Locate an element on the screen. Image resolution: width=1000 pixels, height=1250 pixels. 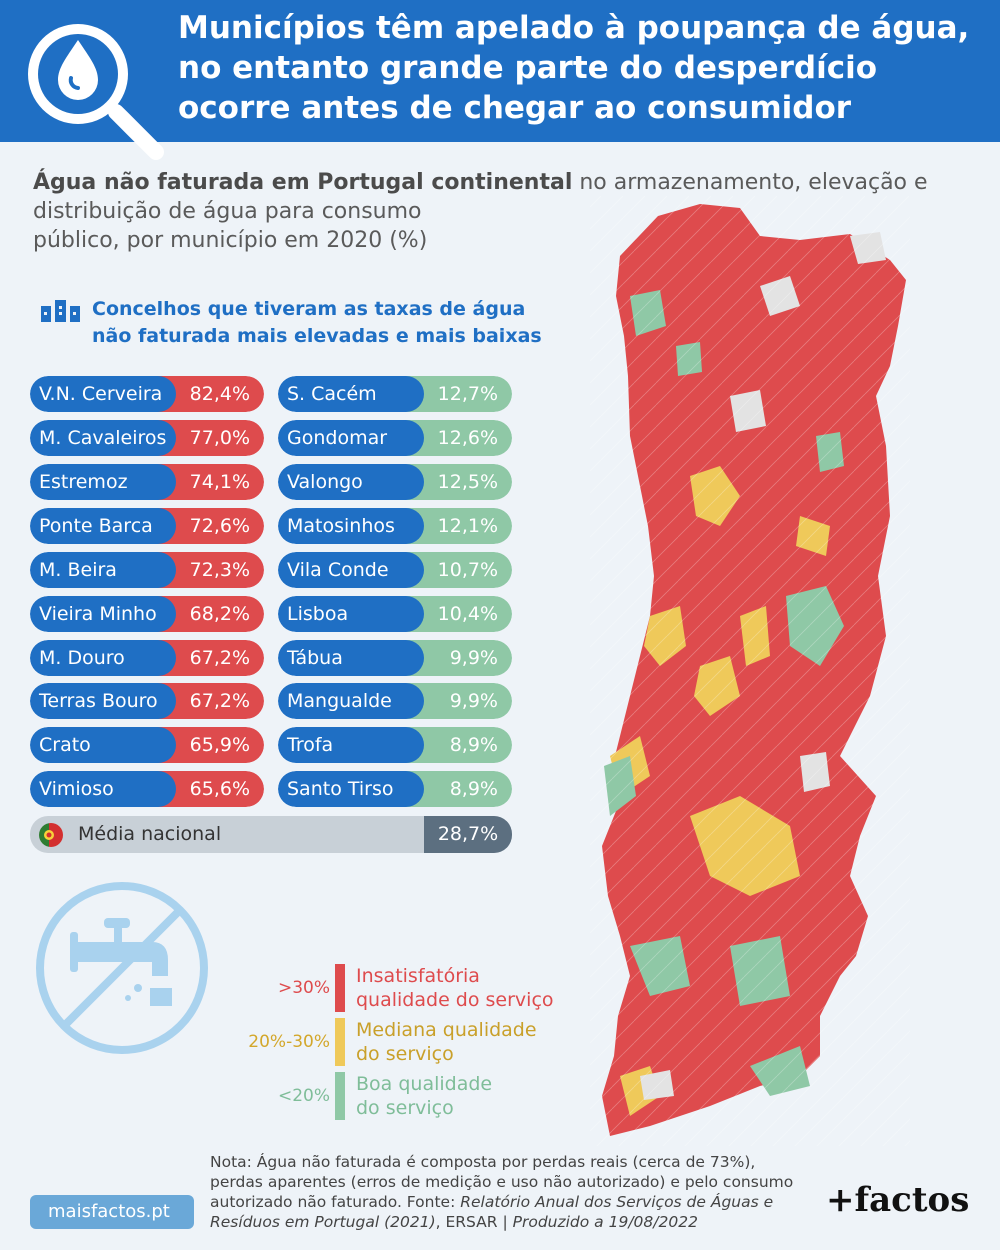
list-item: Vila Conde 10,7% is located at coordinates (395, 570).